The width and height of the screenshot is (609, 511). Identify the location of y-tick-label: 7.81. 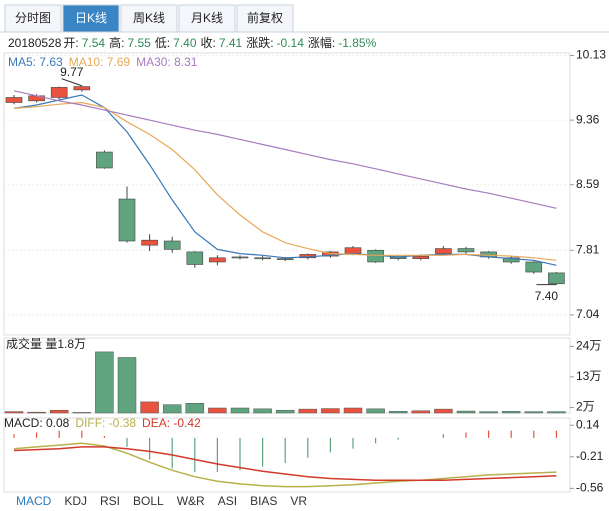
(588, 249).